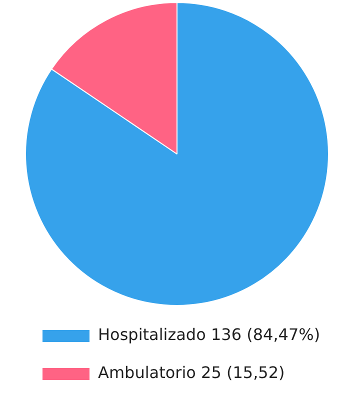  I want to click on legend-label: Hospitalizado 136 (84,47%), so click(209, 334).